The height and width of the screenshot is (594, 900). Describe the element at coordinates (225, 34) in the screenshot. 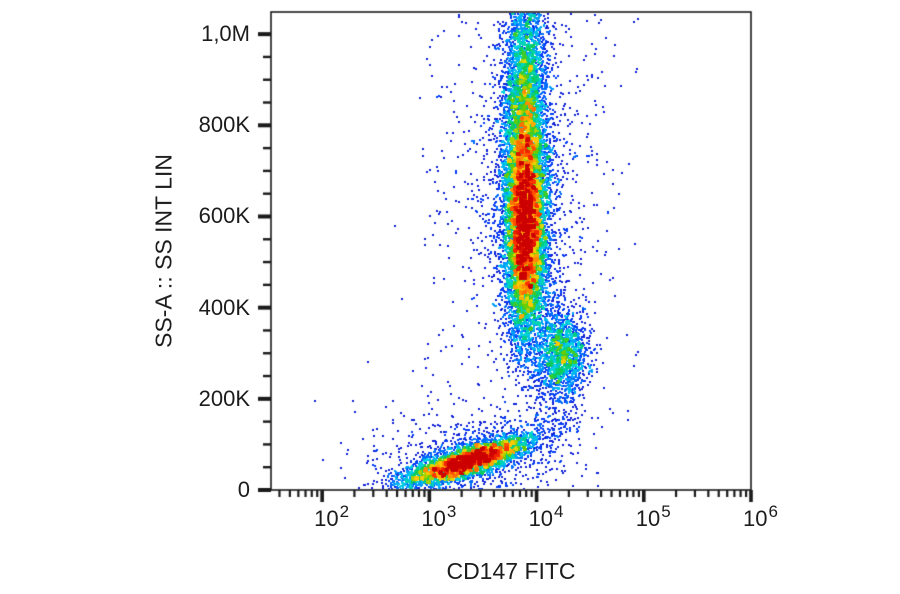

I see `y-tick-label: 1,0M` at that location.